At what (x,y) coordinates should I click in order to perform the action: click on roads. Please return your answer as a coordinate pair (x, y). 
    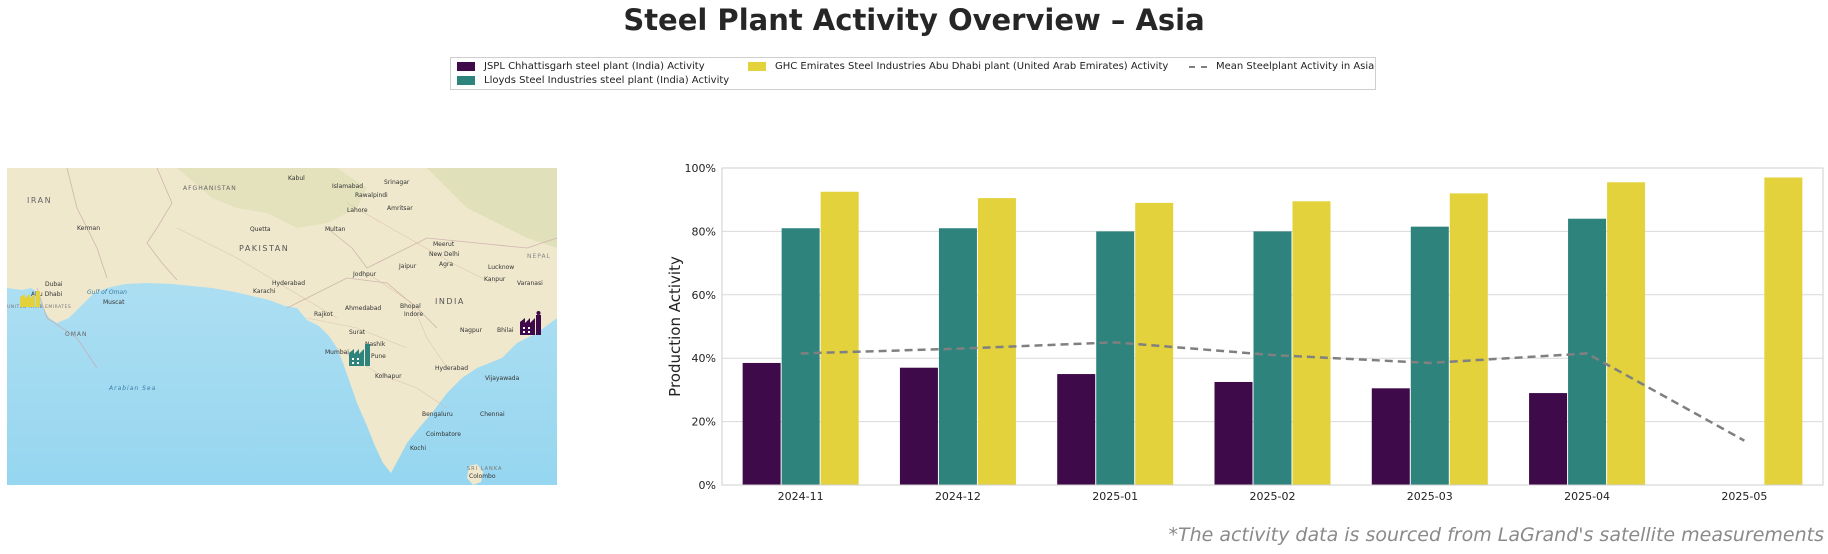
    Looking at the image, I should click on (334, 305).